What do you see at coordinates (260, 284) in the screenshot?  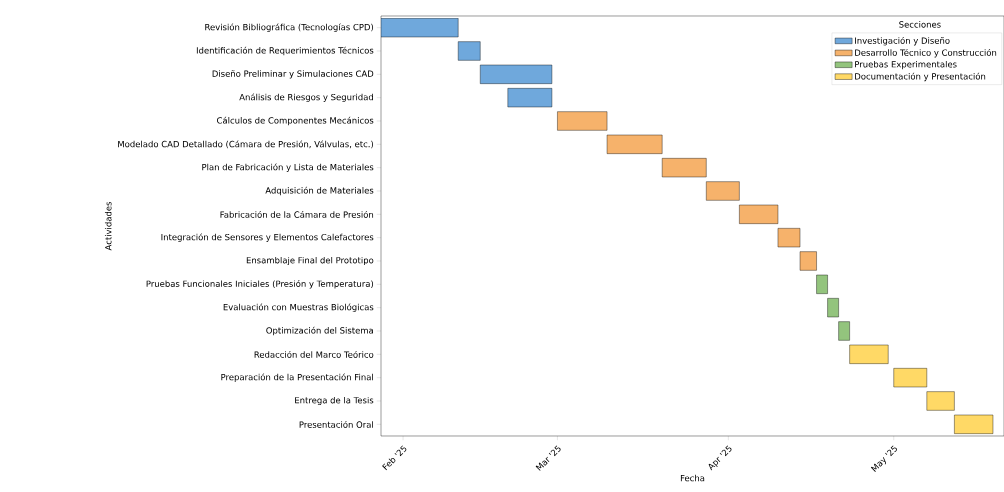 I see `y-tick-label: Pruebas Funcionales Iniciales (Presión y Temperatura)` at bounding box center [260, 284].